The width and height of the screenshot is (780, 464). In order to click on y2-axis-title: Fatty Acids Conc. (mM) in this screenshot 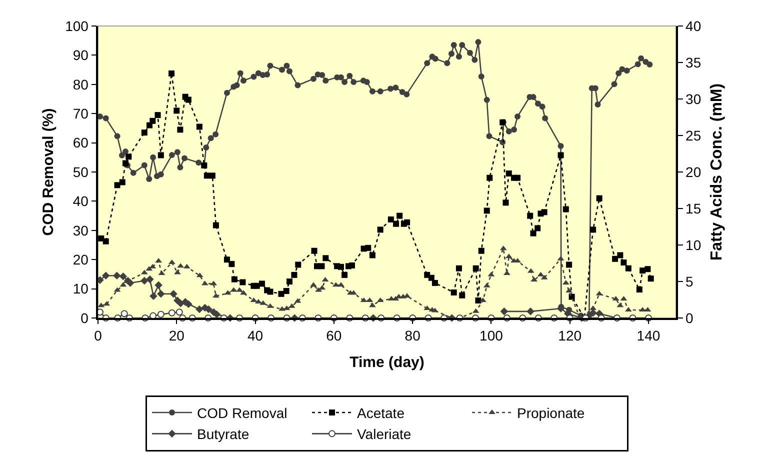, I will do `click(717, 172)`.